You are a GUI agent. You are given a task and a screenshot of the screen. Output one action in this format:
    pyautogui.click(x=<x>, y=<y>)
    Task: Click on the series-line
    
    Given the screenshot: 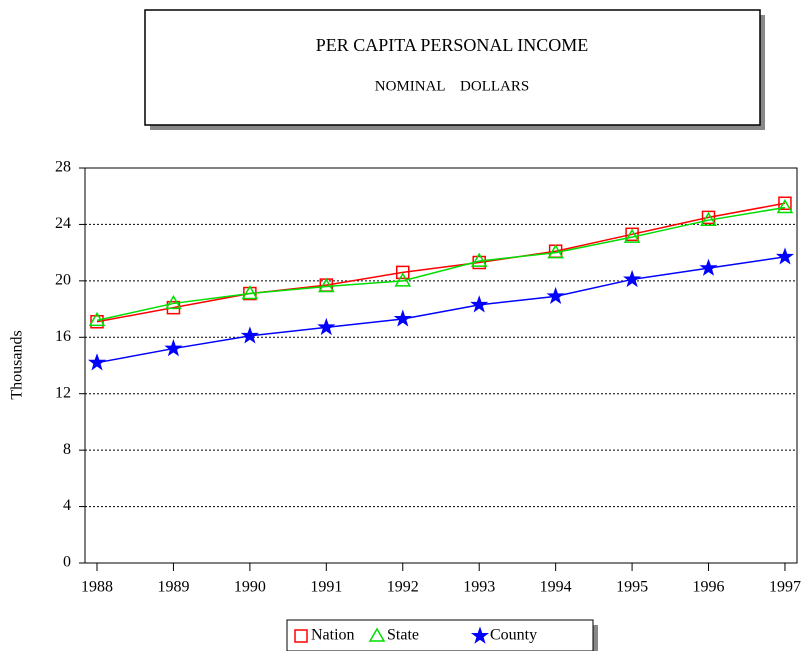 What is the action you would take?
    pyautogui.click(x=441, y=310)
    